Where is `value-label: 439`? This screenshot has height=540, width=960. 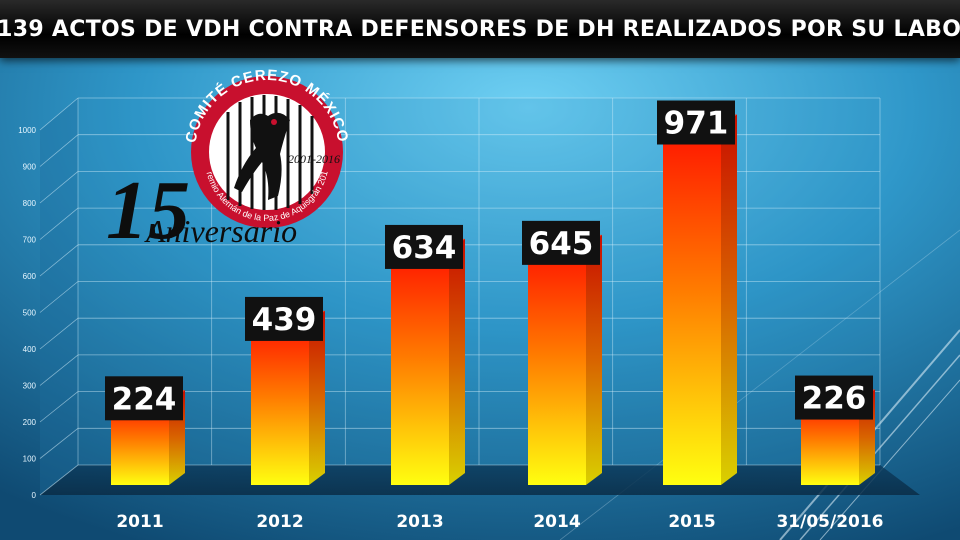
value-label: 439 is located at coordinates (284, 320).